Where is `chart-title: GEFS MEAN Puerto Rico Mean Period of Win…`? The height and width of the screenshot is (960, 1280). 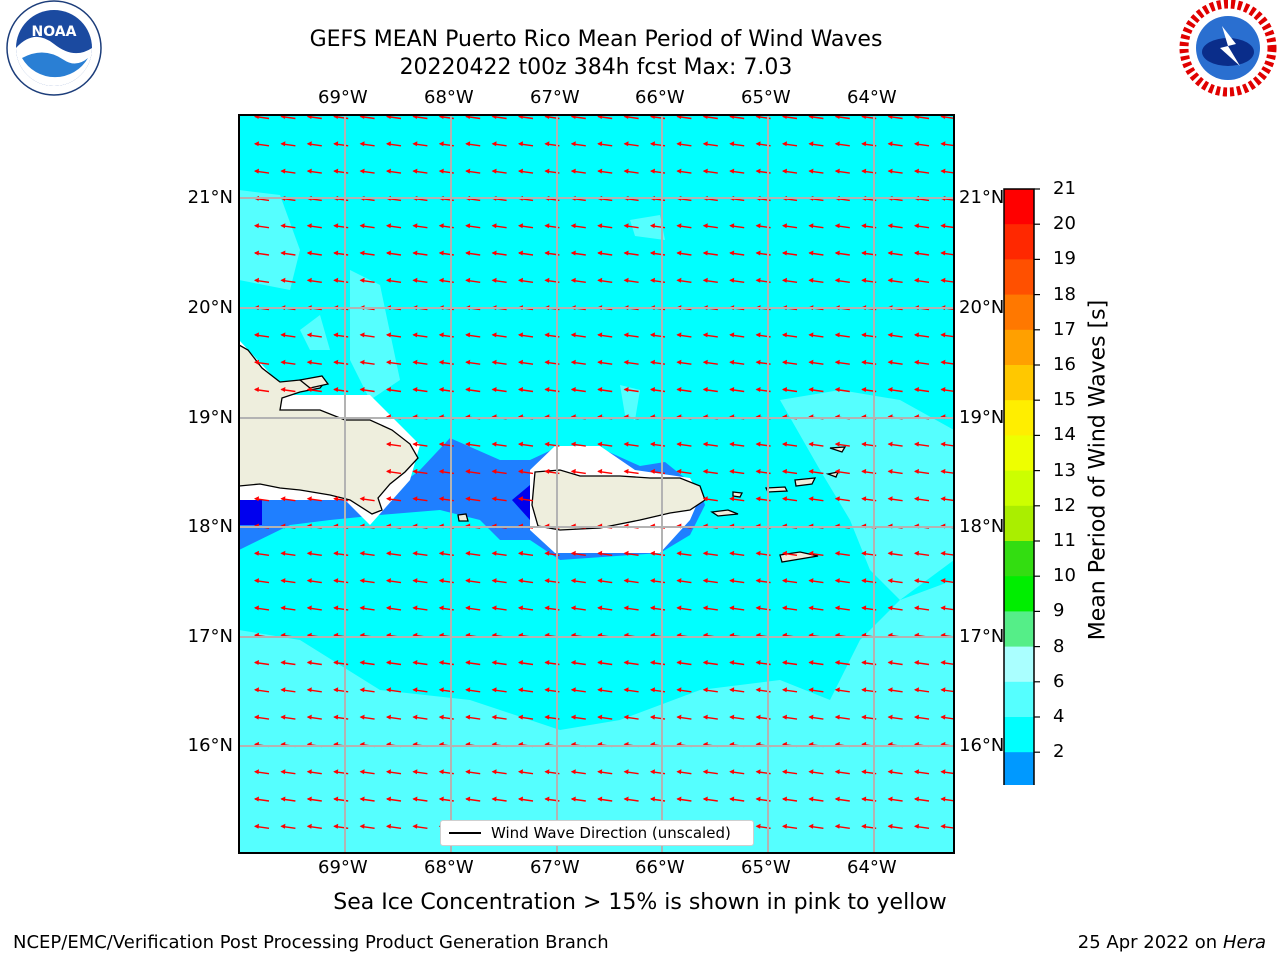
chart-title: GEFS MEAN Puerto Rico Mean Period of Win… is located at coordinates (596, 39).